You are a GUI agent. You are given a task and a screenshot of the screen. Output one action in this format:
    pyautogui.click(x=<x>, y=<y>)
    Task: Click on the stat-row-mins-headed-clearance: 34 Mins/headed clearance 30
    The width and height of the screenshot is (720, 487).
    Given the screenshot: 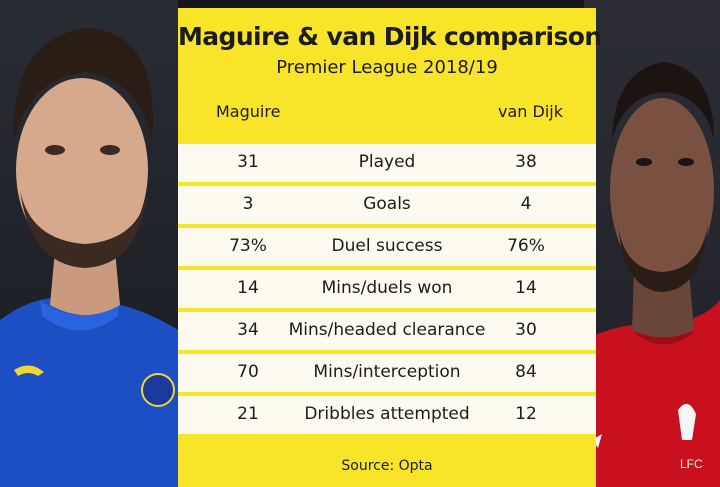 What is the action you would take?
    pyautogui.click(x=387, y=331)
    